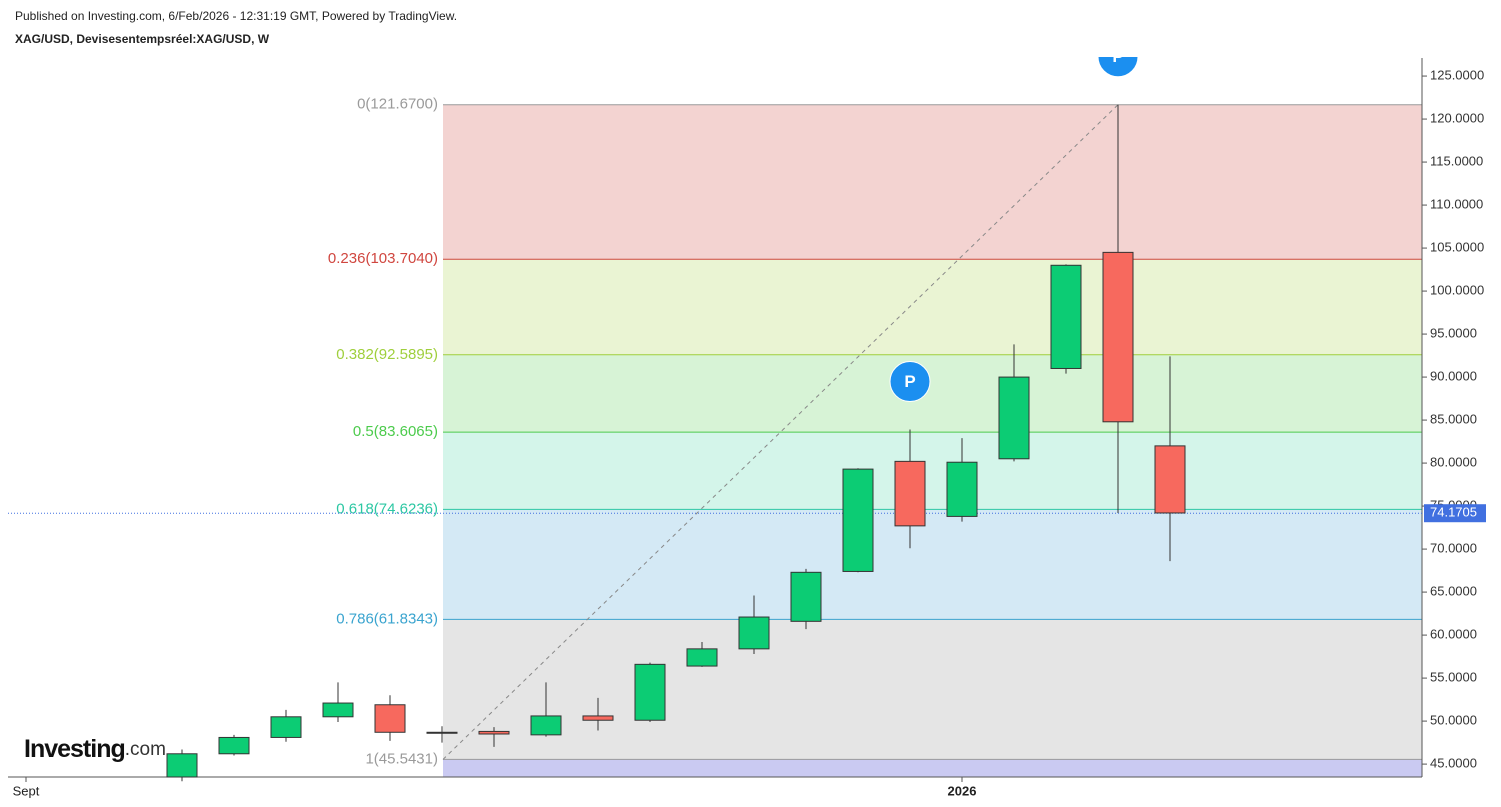 Image resolution: width=1501 pixels, height=807 pixels. What do you see at coordinates (1457, 247) in the screenshot?
I see `y-tick-label: 105.0000` at bounding box center [1457, 247].